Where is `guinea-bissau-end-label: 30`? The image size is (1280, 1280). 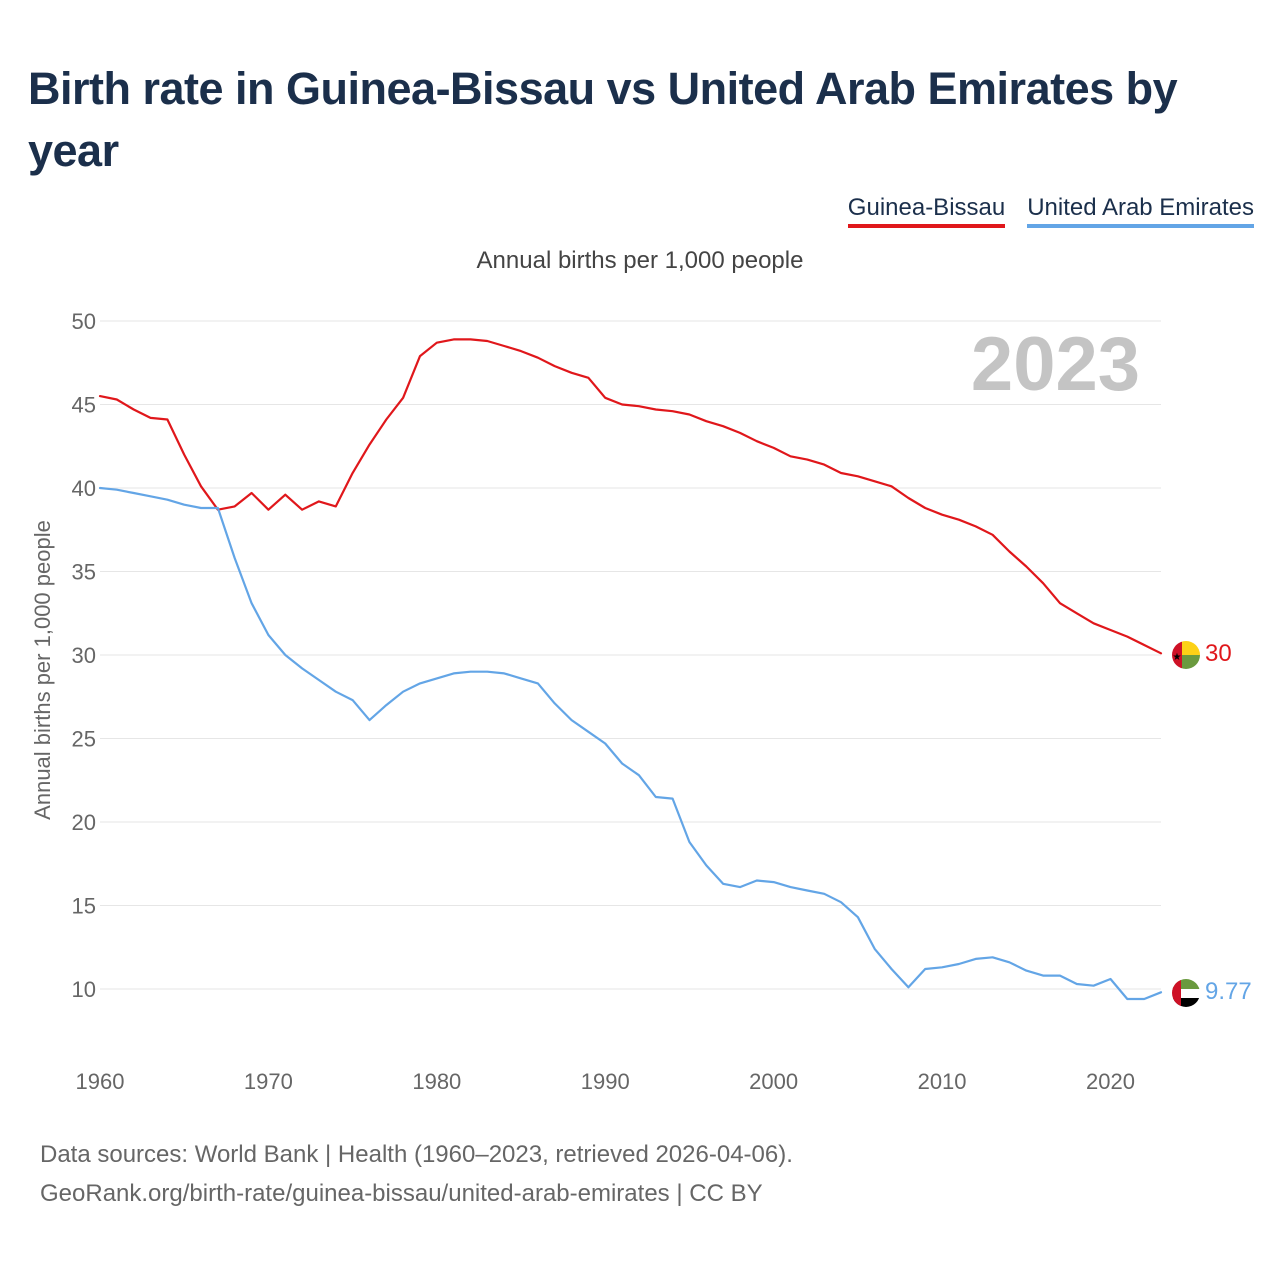
guinea-bissau-end-label: 30 is located at coordinates (1218, 653).